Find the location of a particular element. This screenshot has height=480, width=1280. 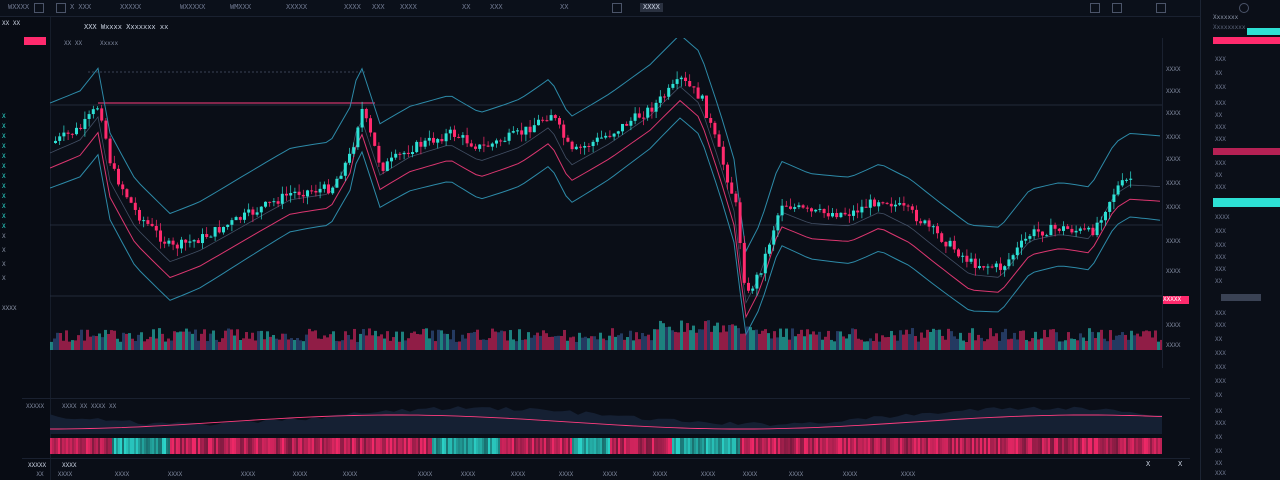

settings-icon is located at coordinates (1161, 8).